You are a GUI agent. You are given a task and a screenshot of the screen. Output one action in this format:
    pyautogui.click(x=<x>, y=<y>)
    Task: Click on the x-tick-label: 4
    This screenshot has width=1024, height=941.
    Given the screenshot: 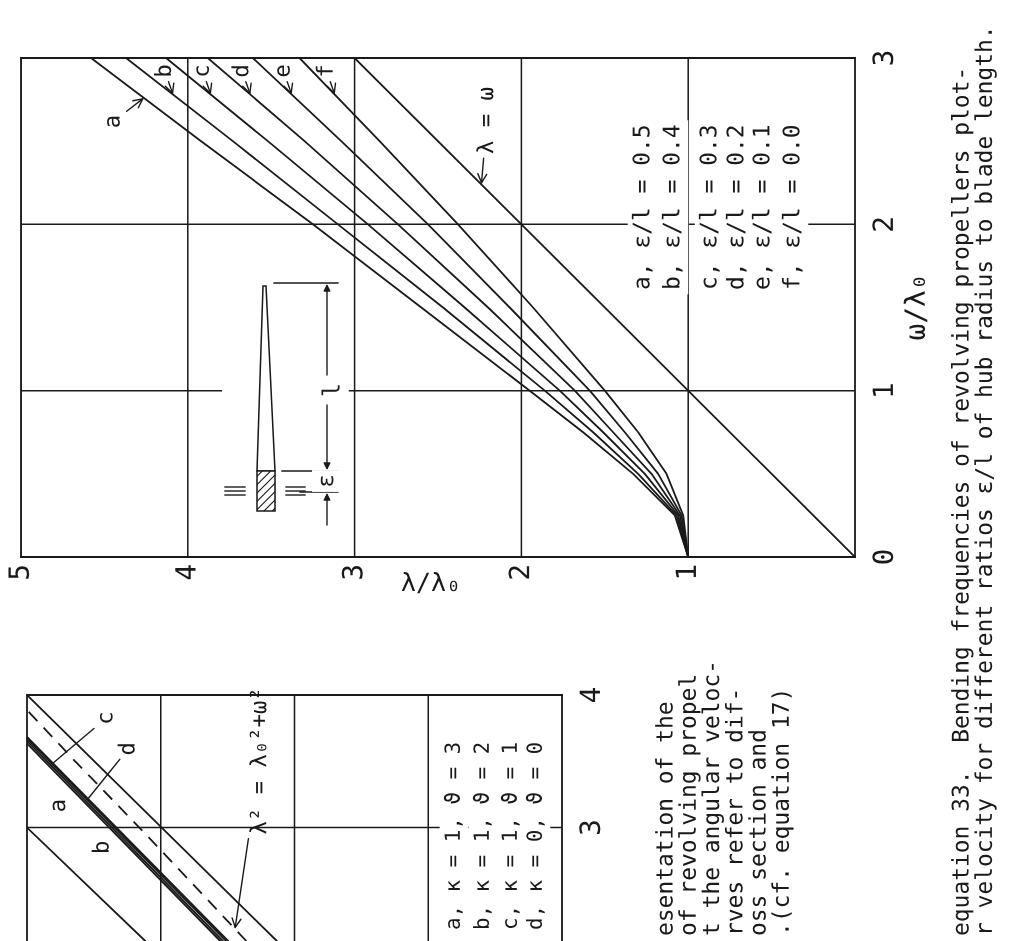 What is the action you would take?
    pyautogui.click(x=185, y=572)
    